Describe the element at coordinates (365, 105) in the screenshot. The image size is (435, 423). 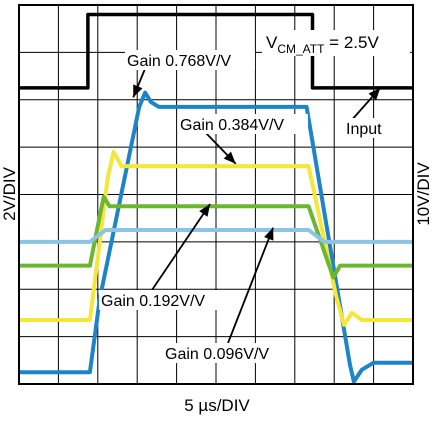
I see `arrow-input` at that location.